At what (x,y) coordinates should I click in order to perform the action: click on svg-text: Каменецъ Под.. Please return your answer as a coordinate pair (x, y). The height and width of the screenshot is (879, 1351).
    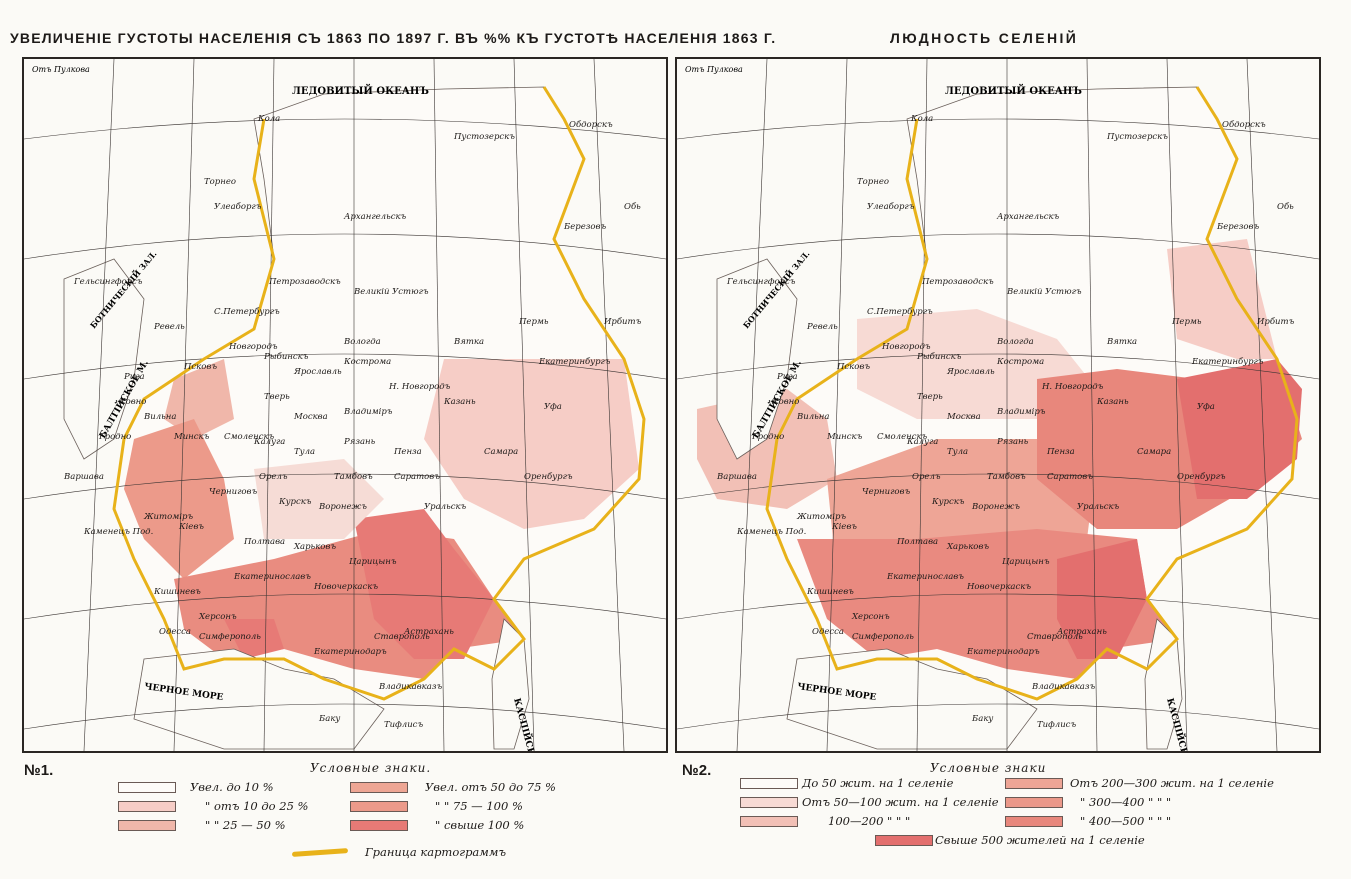
    Looking at the image, I should click on (771, 532).